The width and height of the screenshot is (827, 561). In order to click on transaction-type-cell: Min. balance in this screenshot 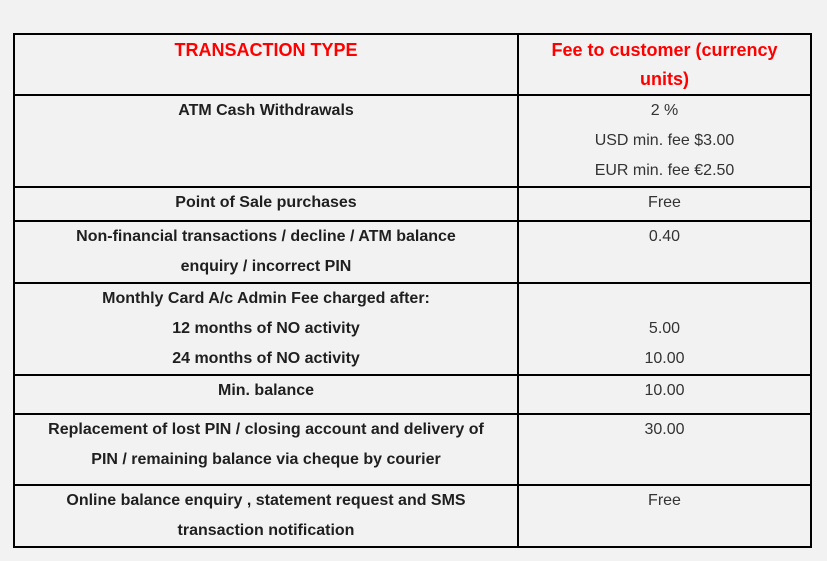, I will do `click(266, 394)`.